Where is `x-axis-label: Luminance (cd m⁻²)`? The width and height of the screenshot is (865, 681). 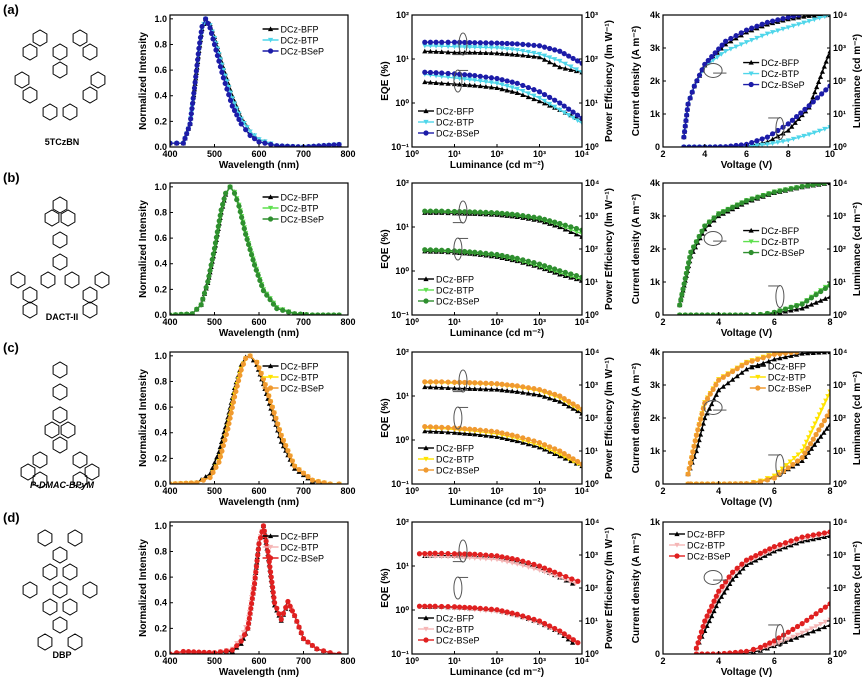 x-axis-label: Luminance (cd m⁻²) is located at coordinates (497, 165).